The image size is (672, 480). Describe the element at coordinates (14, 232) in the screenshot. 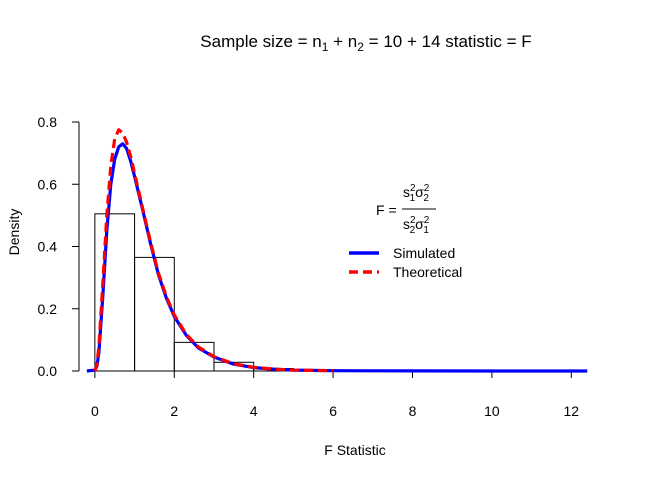

I see `y-axis-label: Density` at that location.